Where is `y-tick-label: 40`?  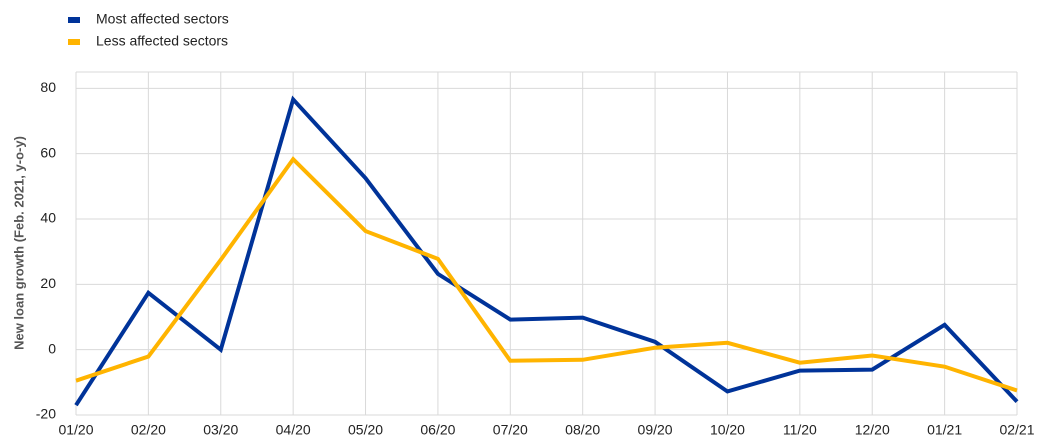
y-tick-label: 40 is located at coordinates (48, 218).